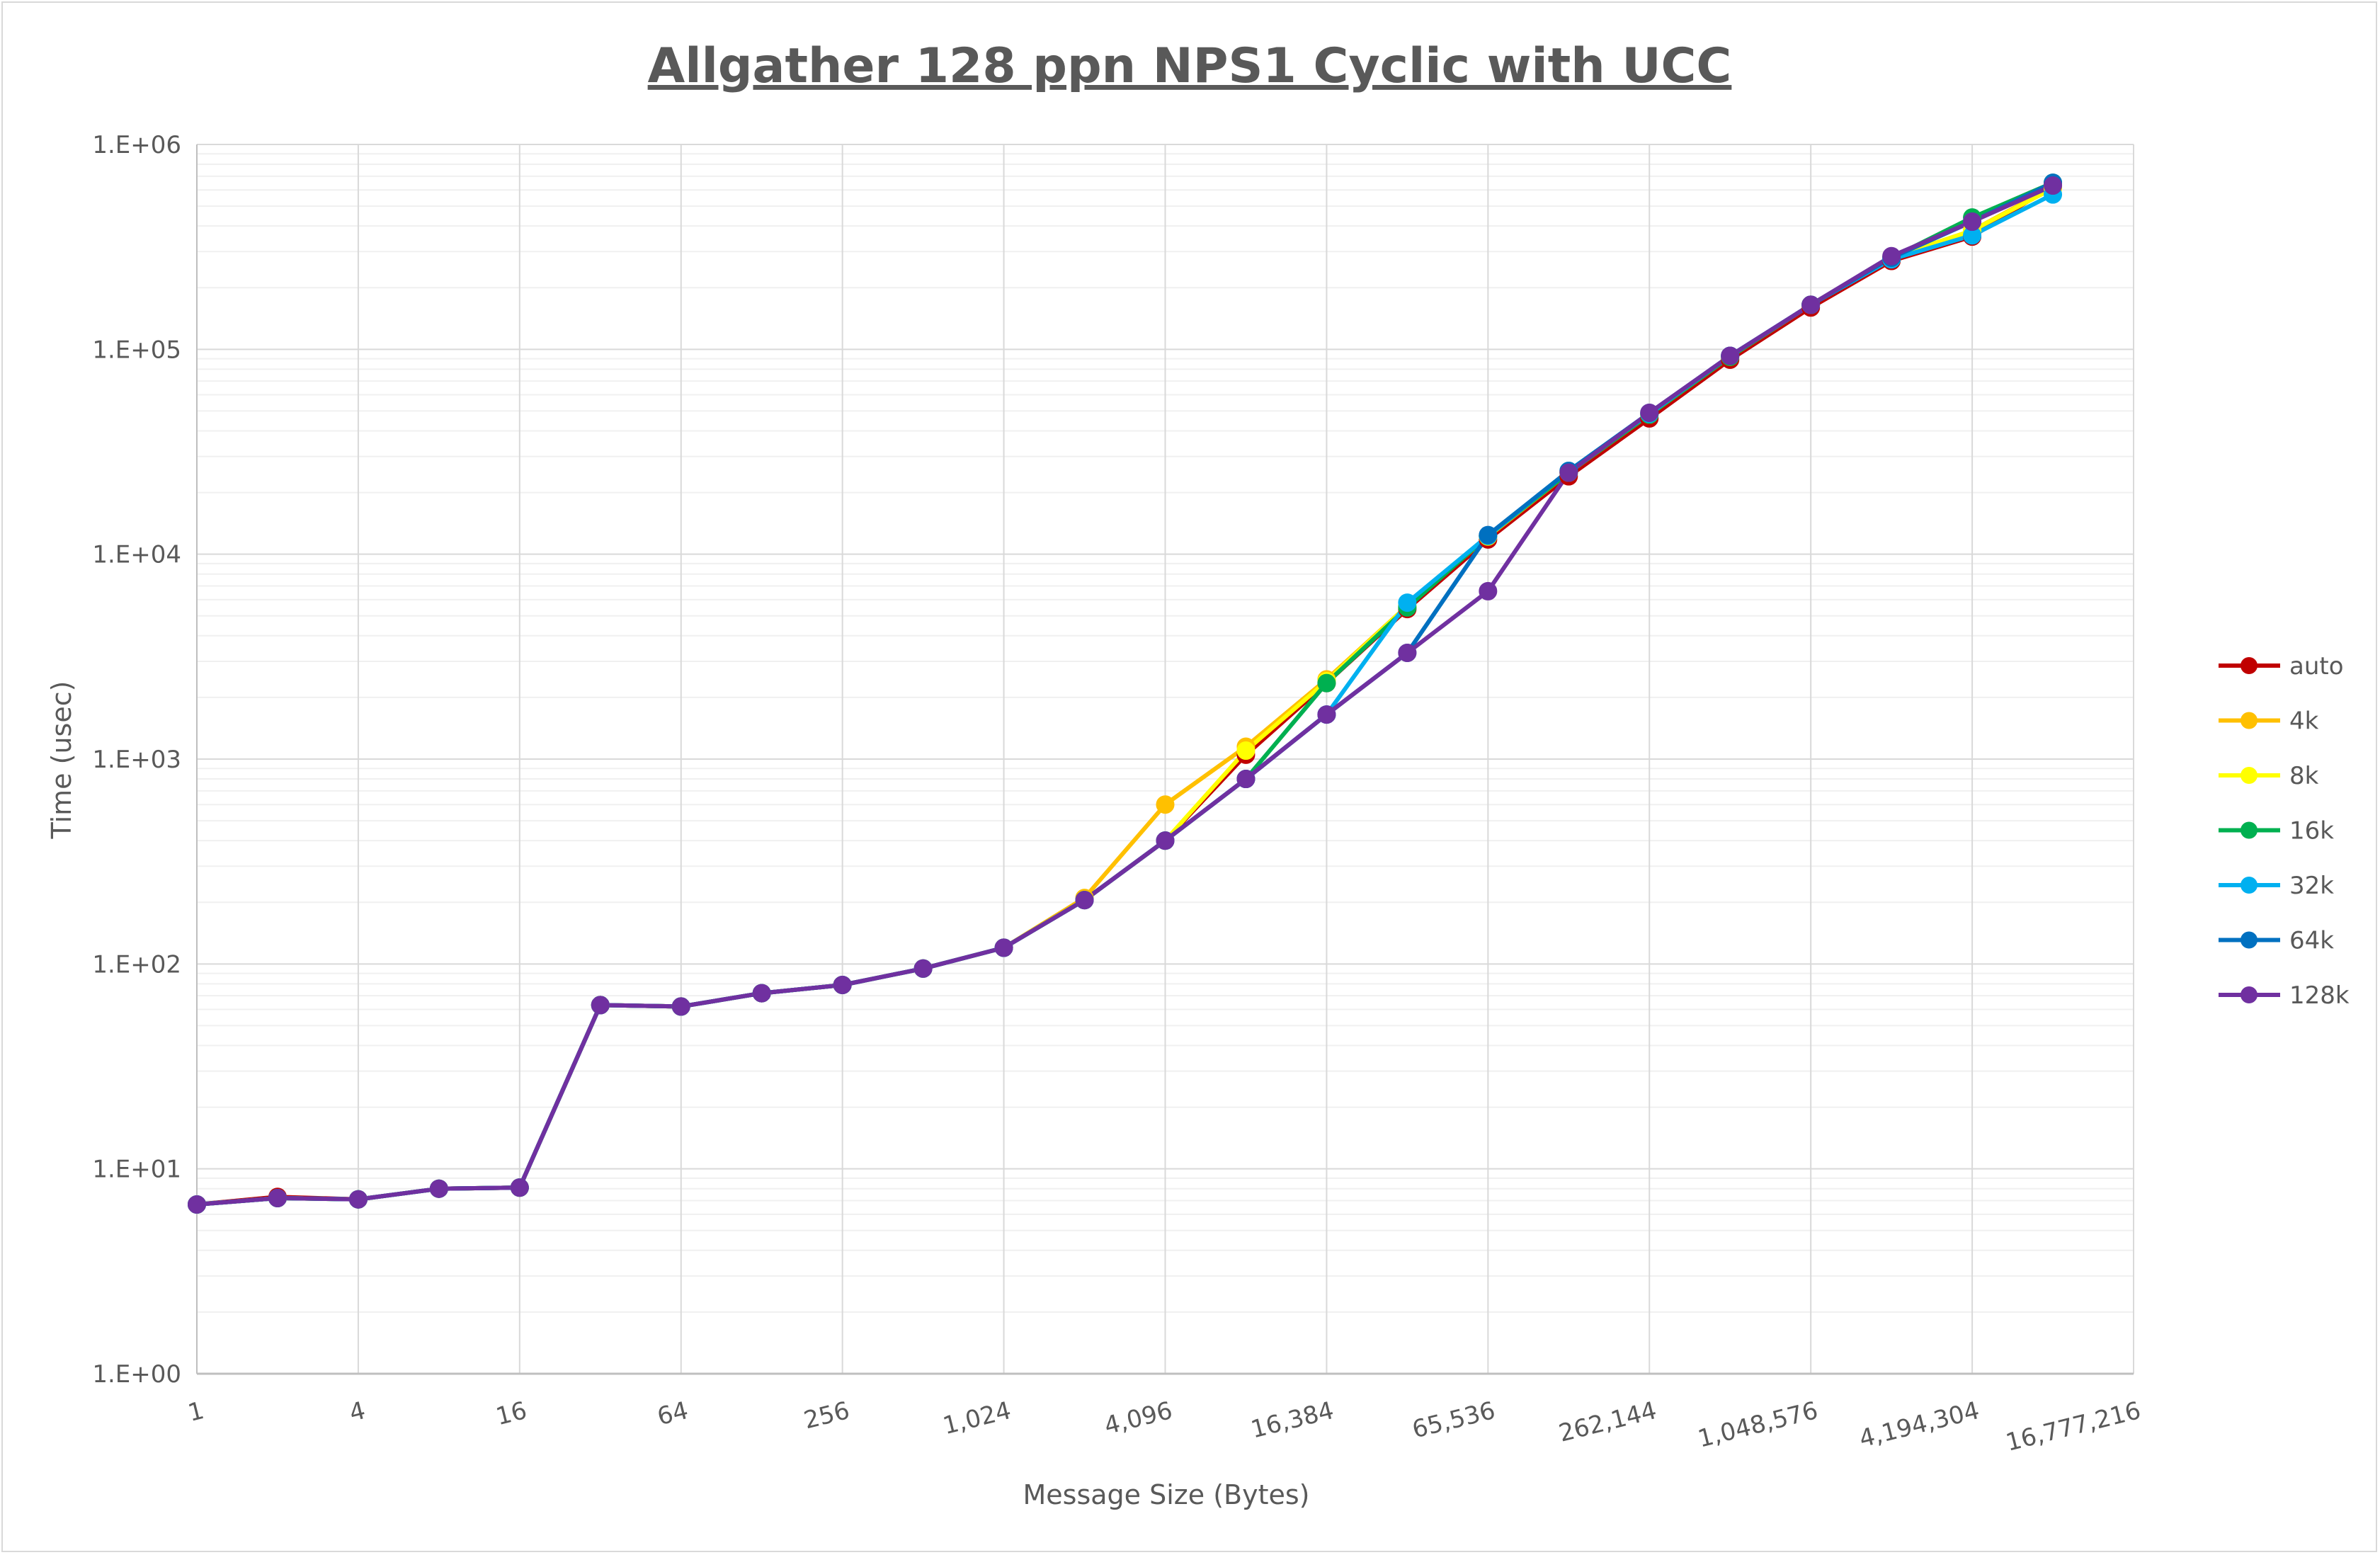  I want to click on legend-label-32k: 32k, so click(2311, 886).